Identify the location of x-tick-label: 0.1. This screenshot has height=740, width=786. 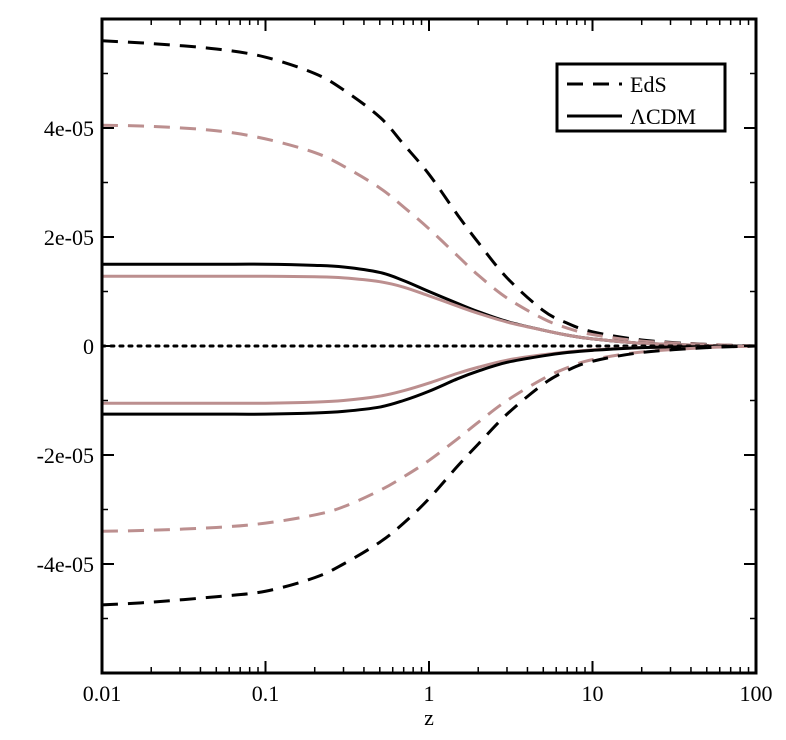
(266, 693).